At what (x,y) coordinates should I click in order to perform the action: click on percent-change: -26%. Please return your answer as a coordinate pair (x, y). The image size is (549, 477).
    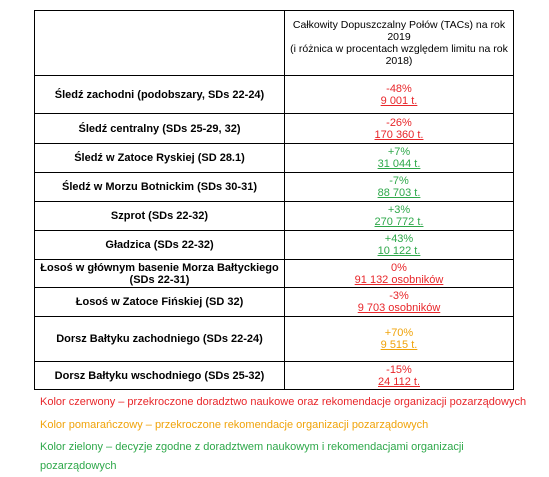
    Looking at the image, I should click on (399, 122).